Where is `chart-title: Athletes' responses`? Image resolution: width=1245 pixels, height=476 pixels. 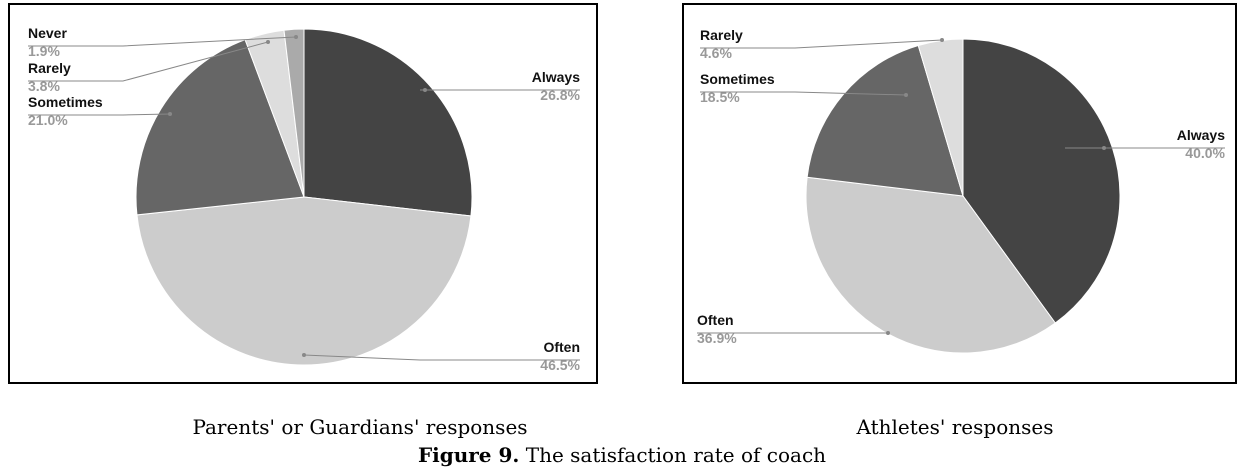 chart-title: Athletes' responses is located at coordinates (955, 427).